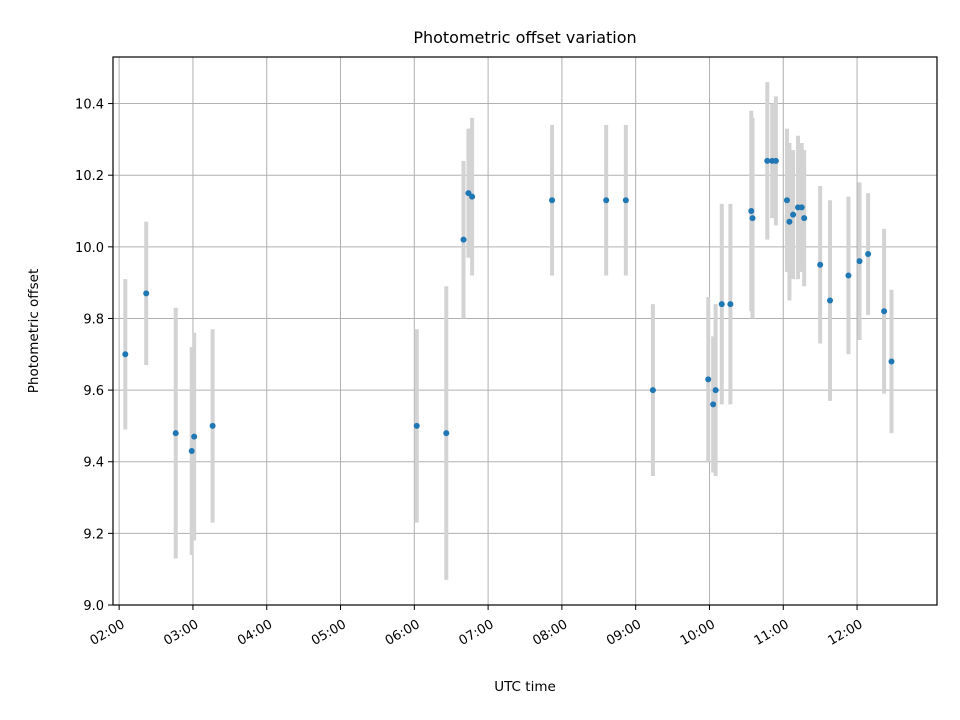 Image resolution: width=960 pixels, height=720 pixels. What do you see at coordinates (94, 356) in the screenshot?
I see `y-axis-ticks: 9.0 9.2 9.4 9.6 9.8 10.0 10.2 10.4` at bounding box center [94, 356].